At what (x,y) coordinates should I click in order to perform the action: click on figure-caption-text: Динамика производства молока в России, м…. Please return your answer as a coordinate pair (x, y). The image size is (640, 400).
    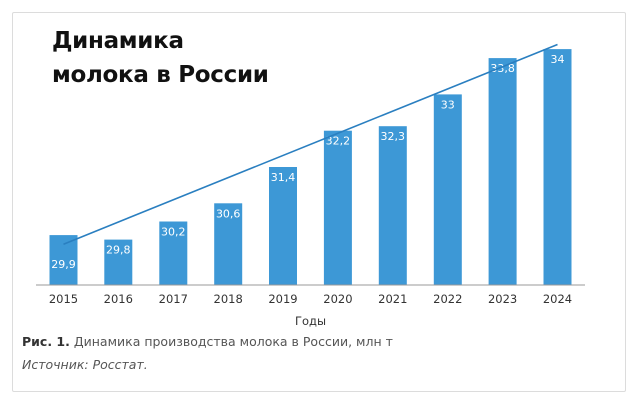
    Looking at the image, I should click on (231, 341).